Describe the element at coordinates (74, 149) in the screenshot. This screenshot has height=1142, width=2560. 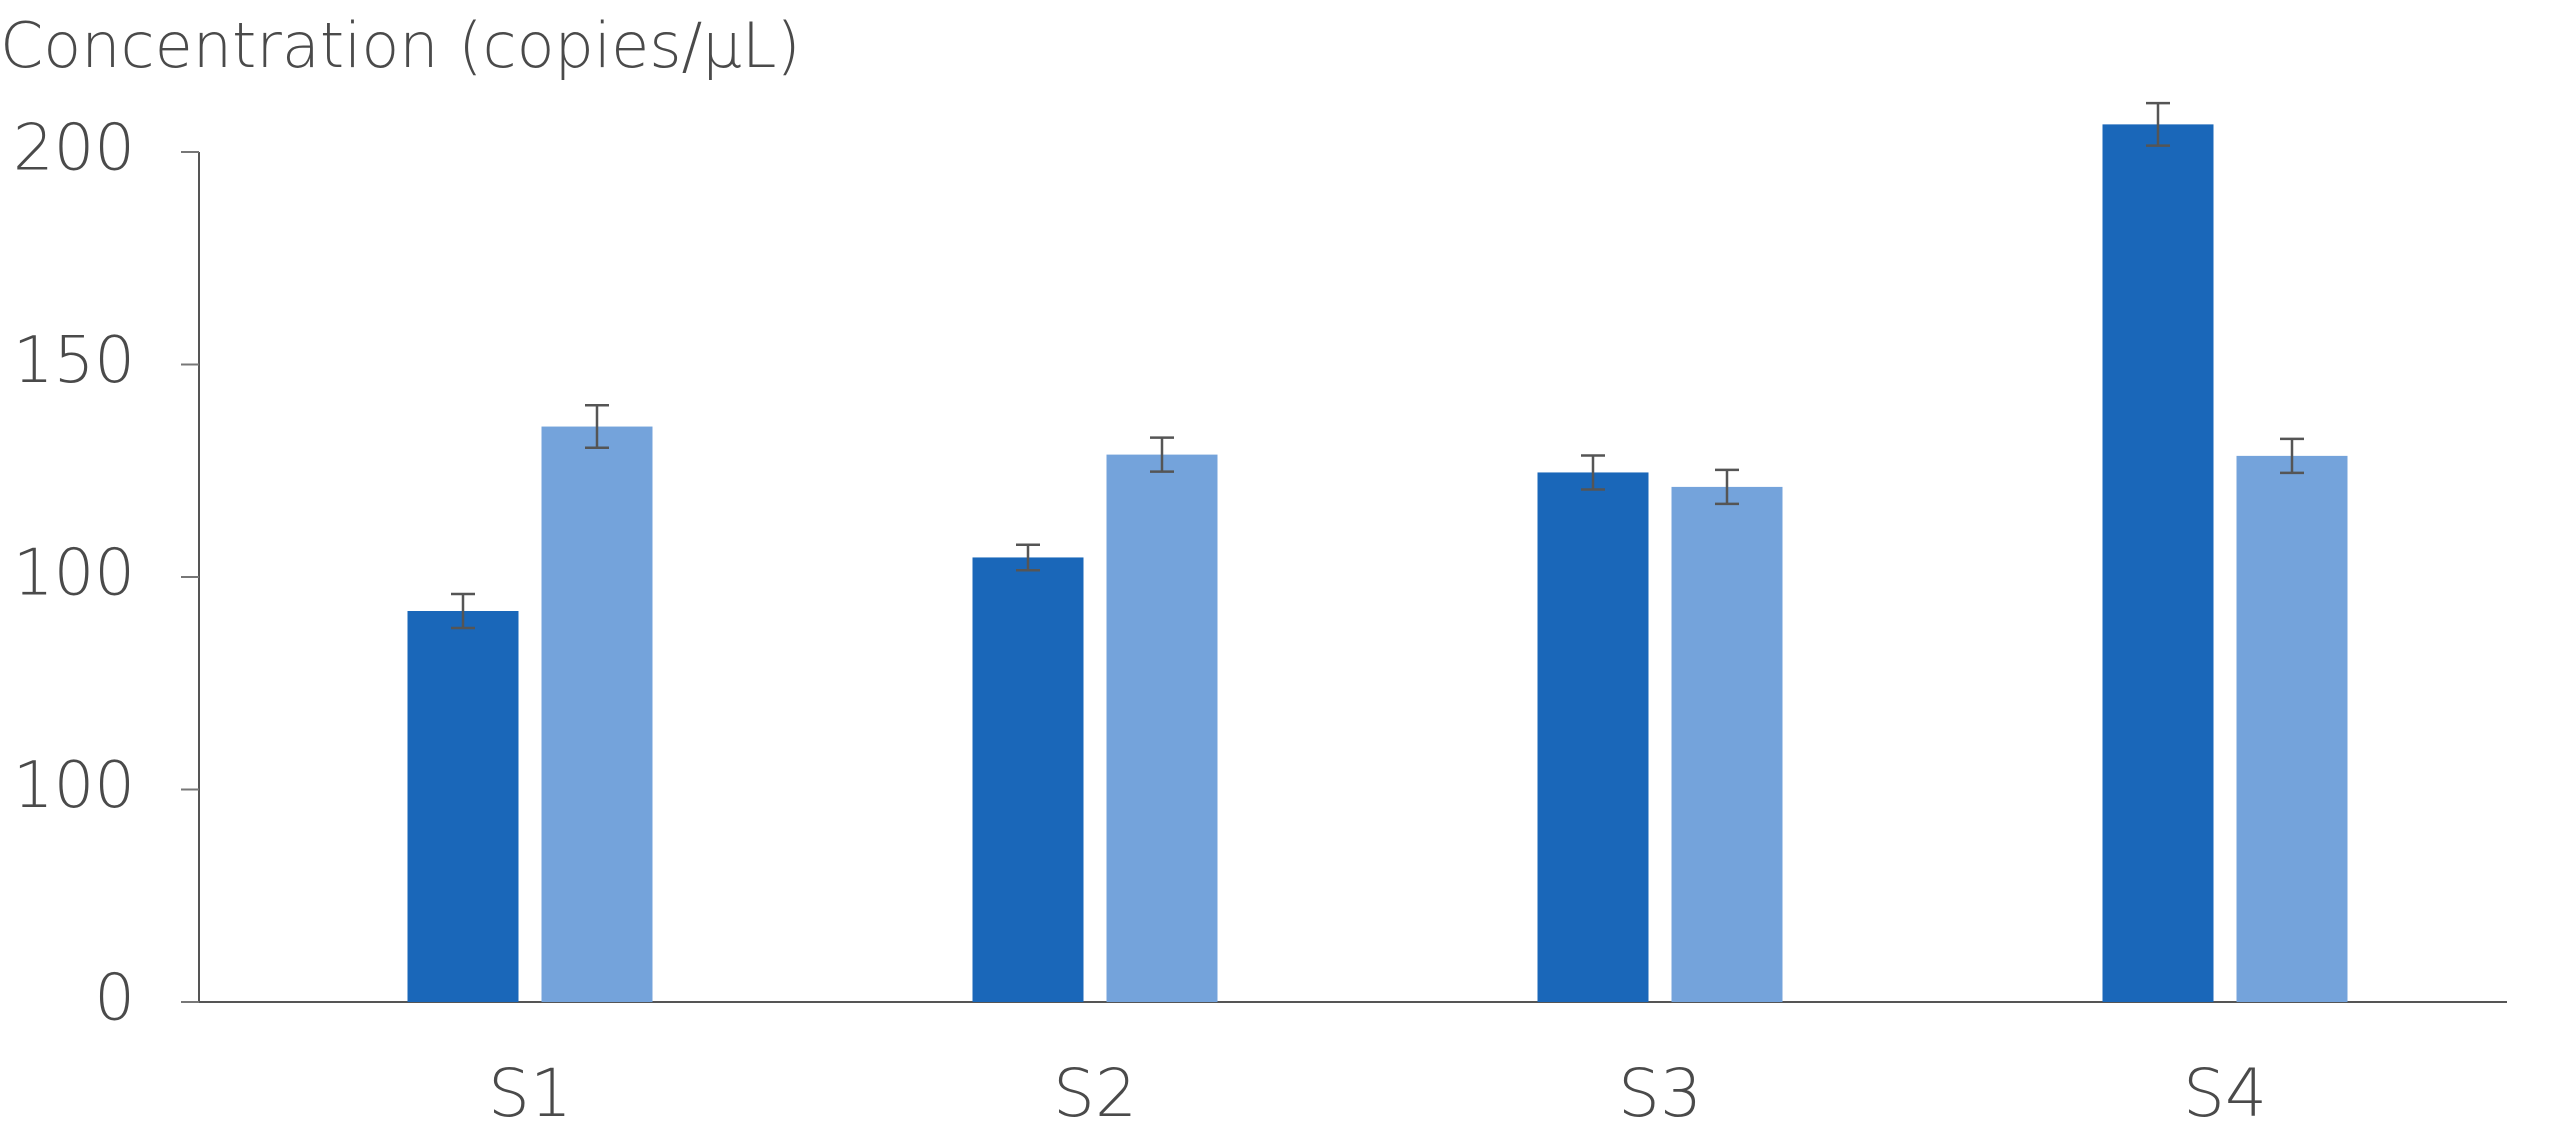
I see `y-tick-label: 200` at that location.